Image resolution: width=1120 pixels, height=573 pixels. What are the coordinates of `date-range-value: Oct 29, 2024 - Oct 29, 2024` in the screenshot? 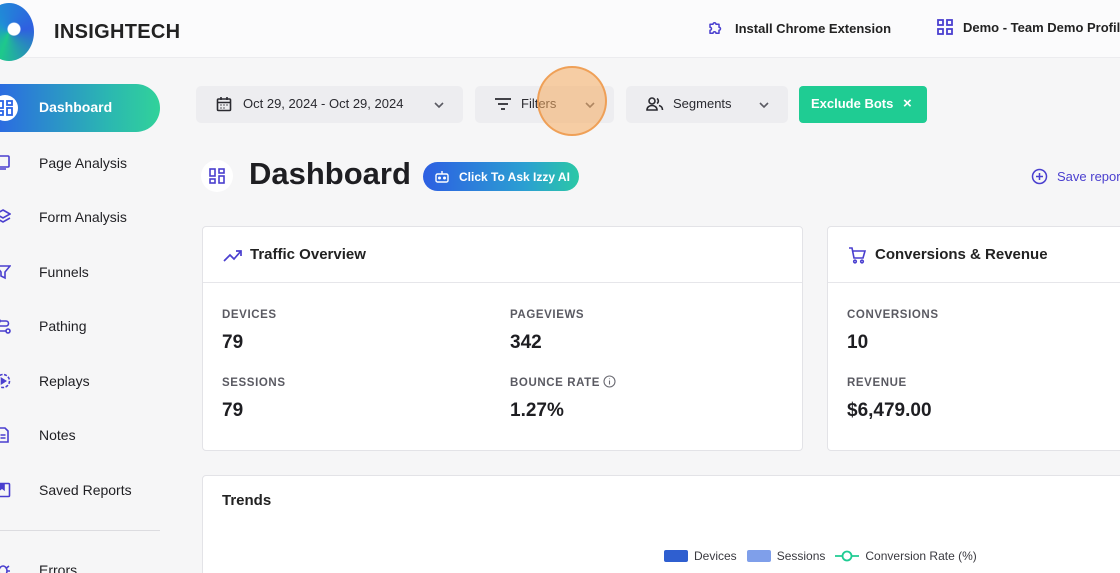 It's located at (323, 103).